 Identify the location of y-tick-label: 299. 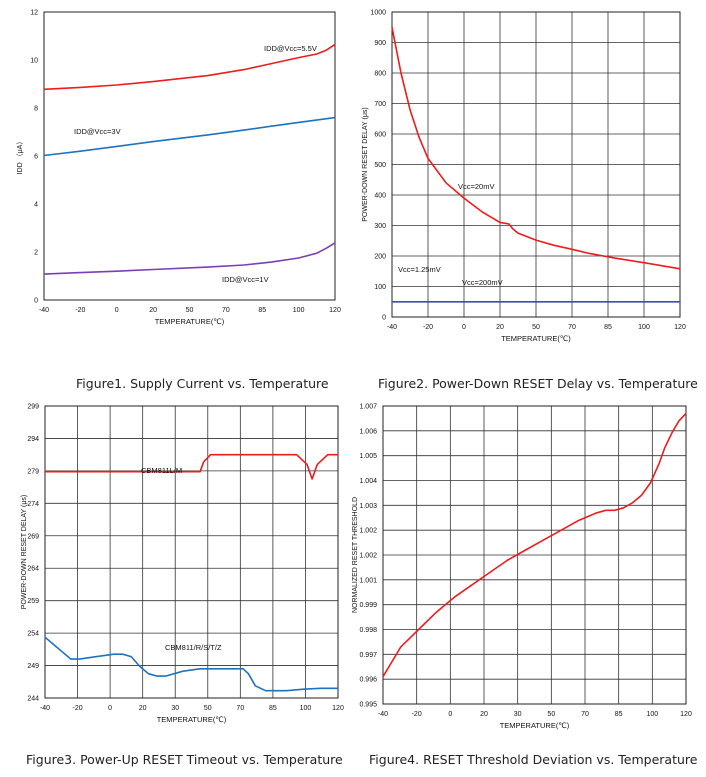
(33, 407).